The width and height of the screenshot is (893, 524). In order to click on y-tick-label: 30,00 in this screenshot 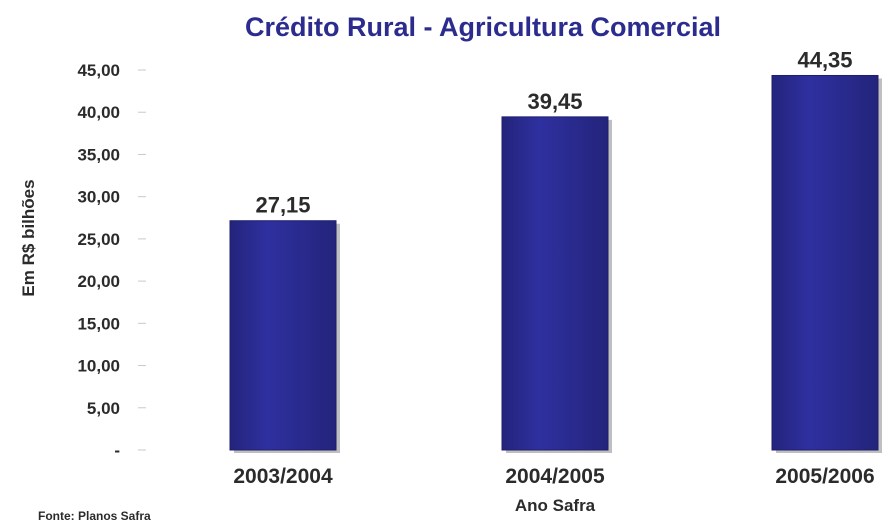, I will do `click(98, 197)`.